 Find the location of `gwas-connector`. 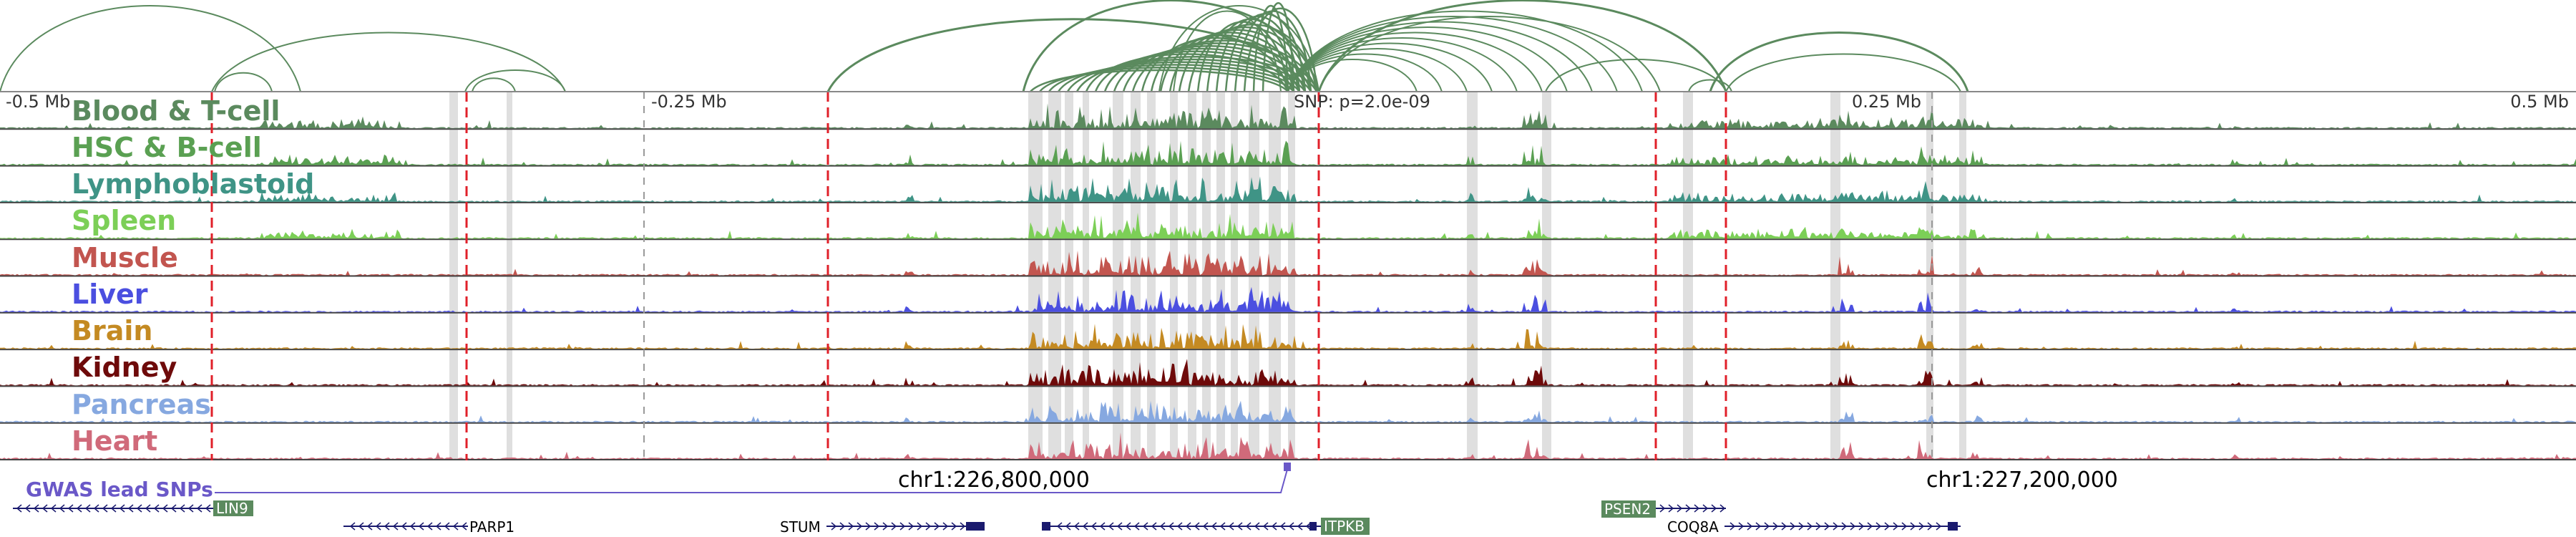

gwas-connector is located at coordinates (752, 479).